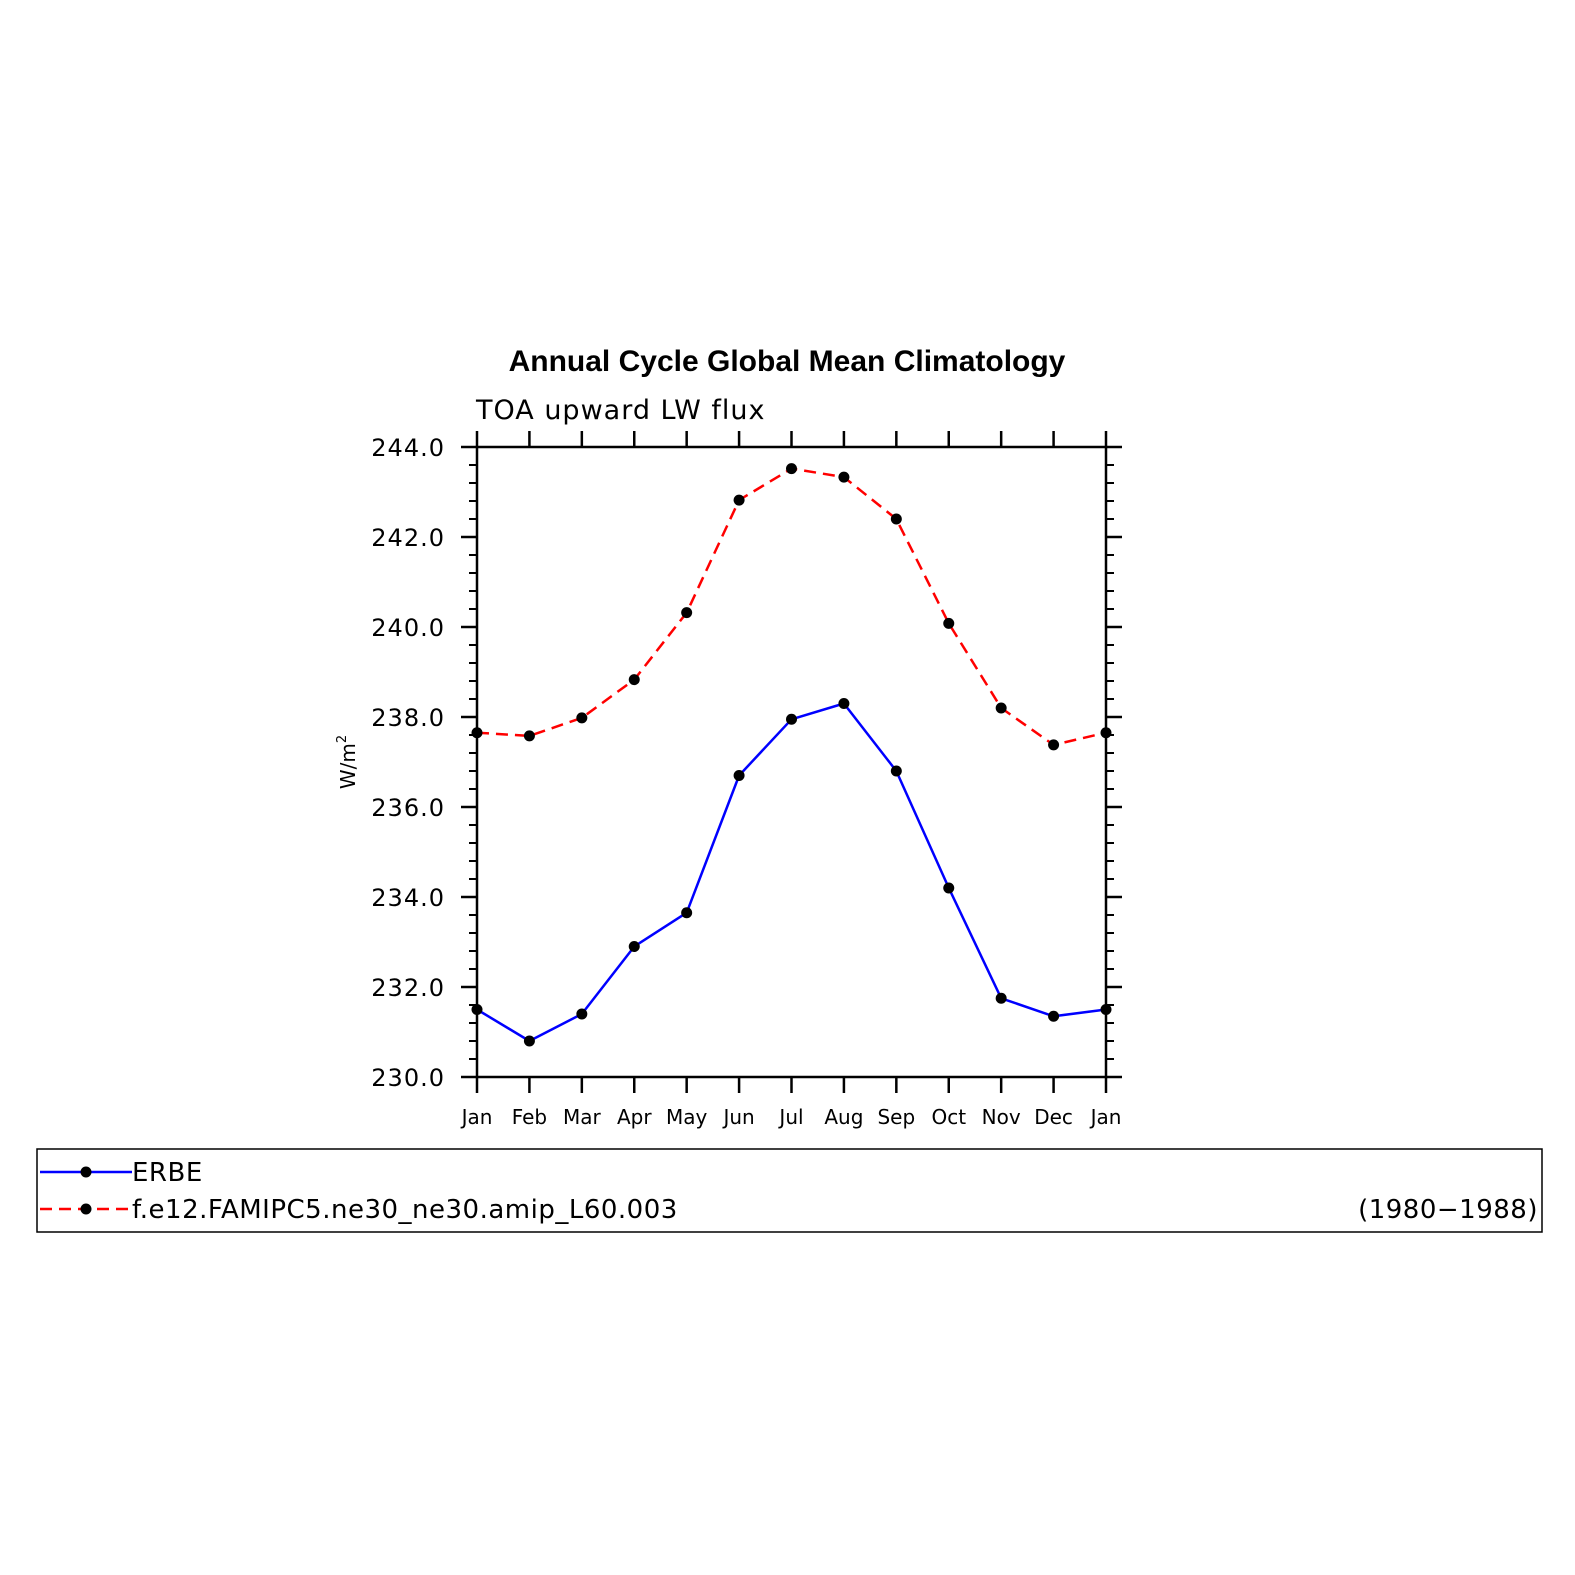 This screenshot has width=1575, height=1575. Describe the element at coordinates (1053, 1117) in the screenshot. I see `x-tick-label: Dec` at that location.